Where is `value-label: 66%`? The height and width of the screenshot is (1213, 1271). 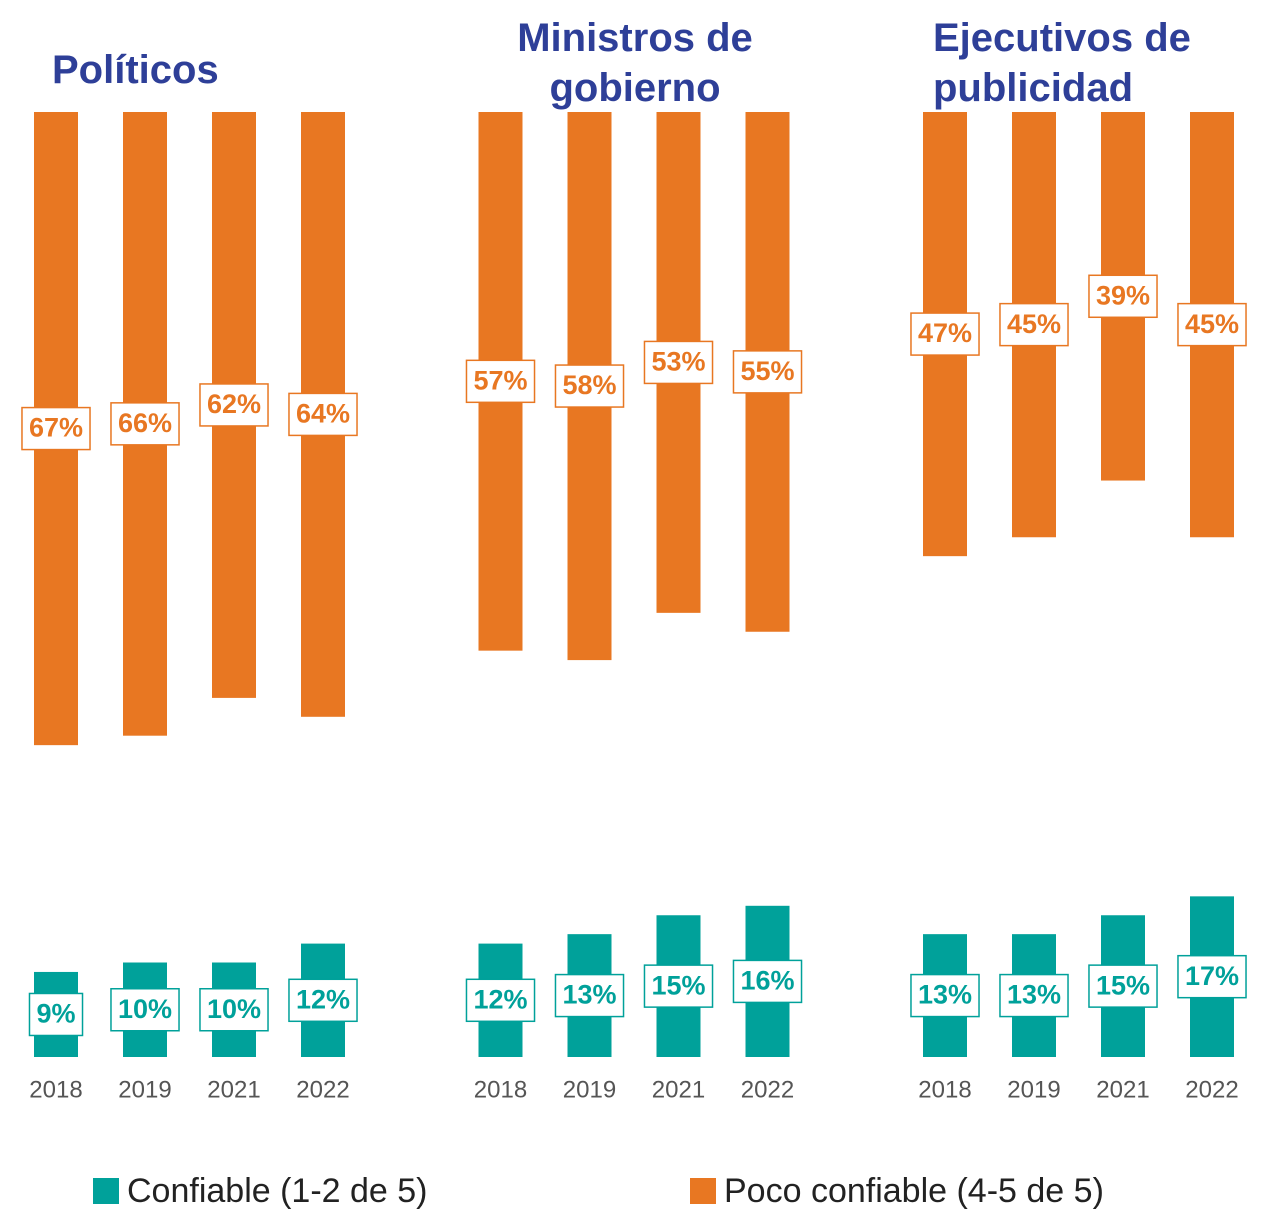
value-label: 66% is located at coordinates (145, 423).